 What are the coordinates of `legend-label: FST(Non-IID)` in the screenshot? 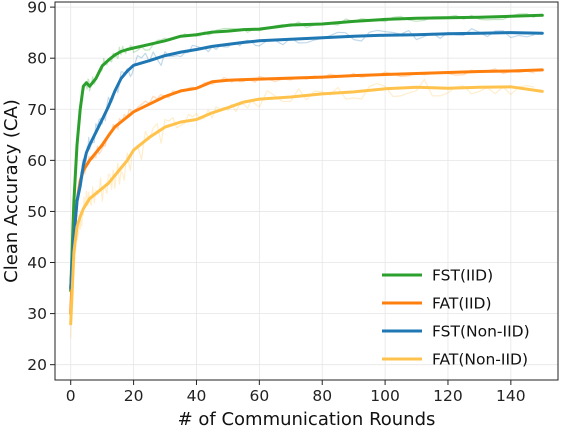 It's located at (481, 332).